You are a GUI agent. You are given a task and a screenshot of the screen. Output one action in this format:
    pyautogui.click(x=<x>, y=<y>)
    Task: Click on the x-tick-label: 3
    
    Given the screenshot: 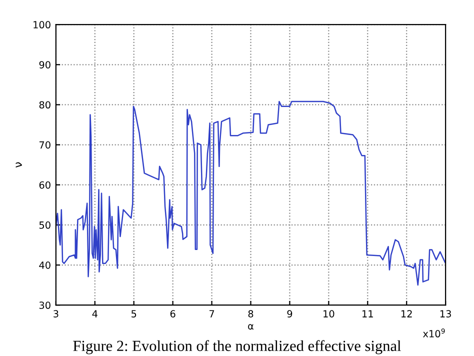 What is the action you would take?
    pyautogui.click(x=56, y=314)
    